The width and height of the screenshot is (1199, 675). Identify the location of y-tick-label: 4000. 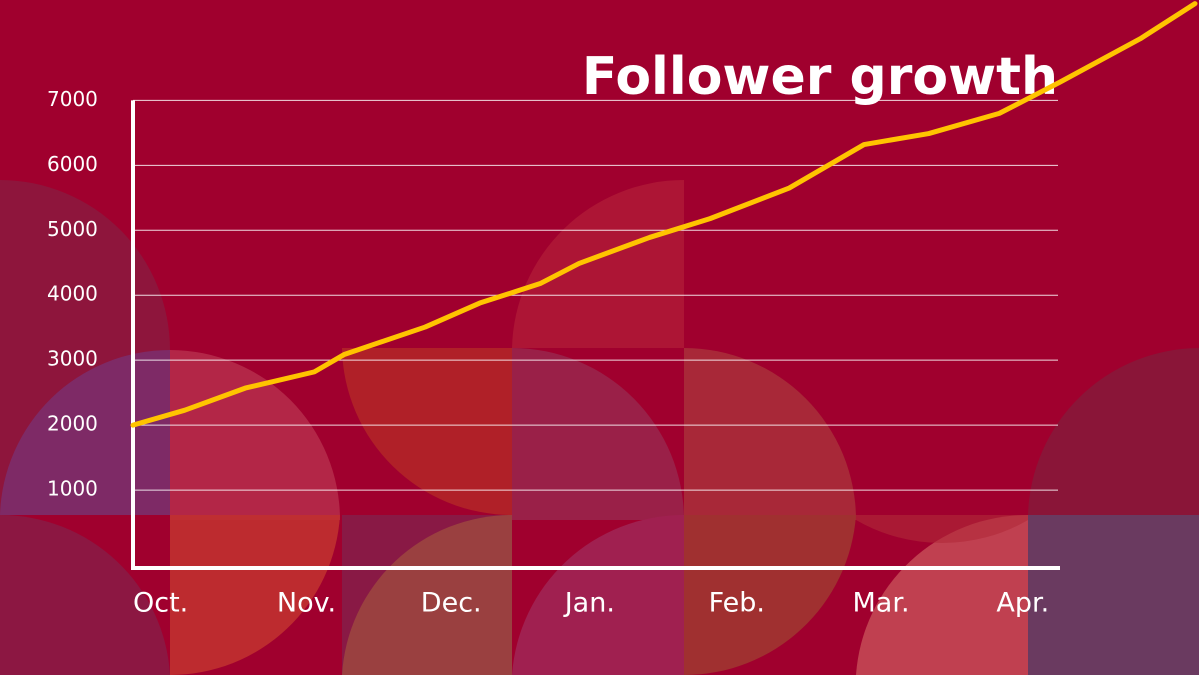
(72, 294).